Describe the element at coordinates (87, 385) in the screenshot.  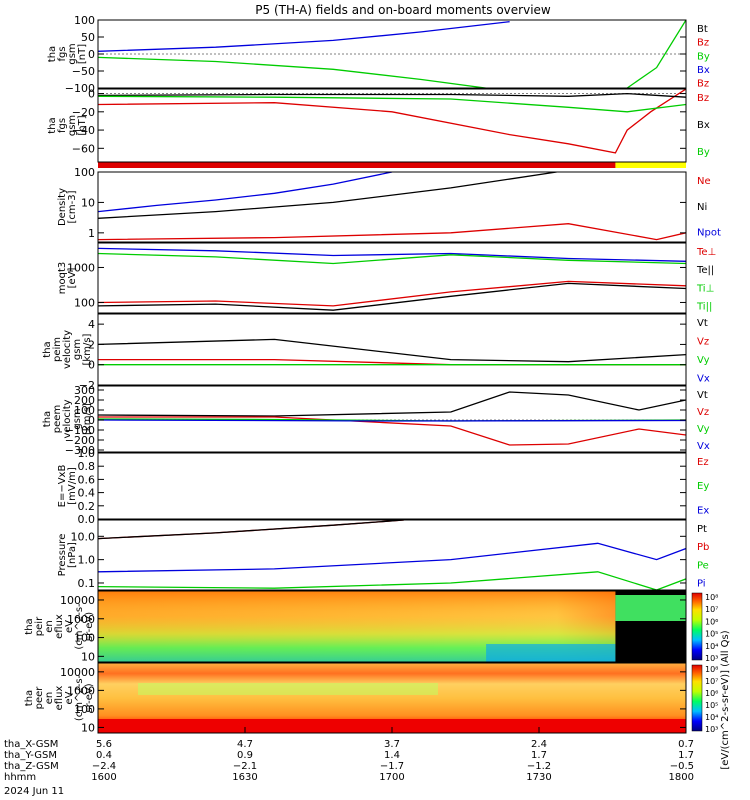
I see `ytick-label: −2` at that location.